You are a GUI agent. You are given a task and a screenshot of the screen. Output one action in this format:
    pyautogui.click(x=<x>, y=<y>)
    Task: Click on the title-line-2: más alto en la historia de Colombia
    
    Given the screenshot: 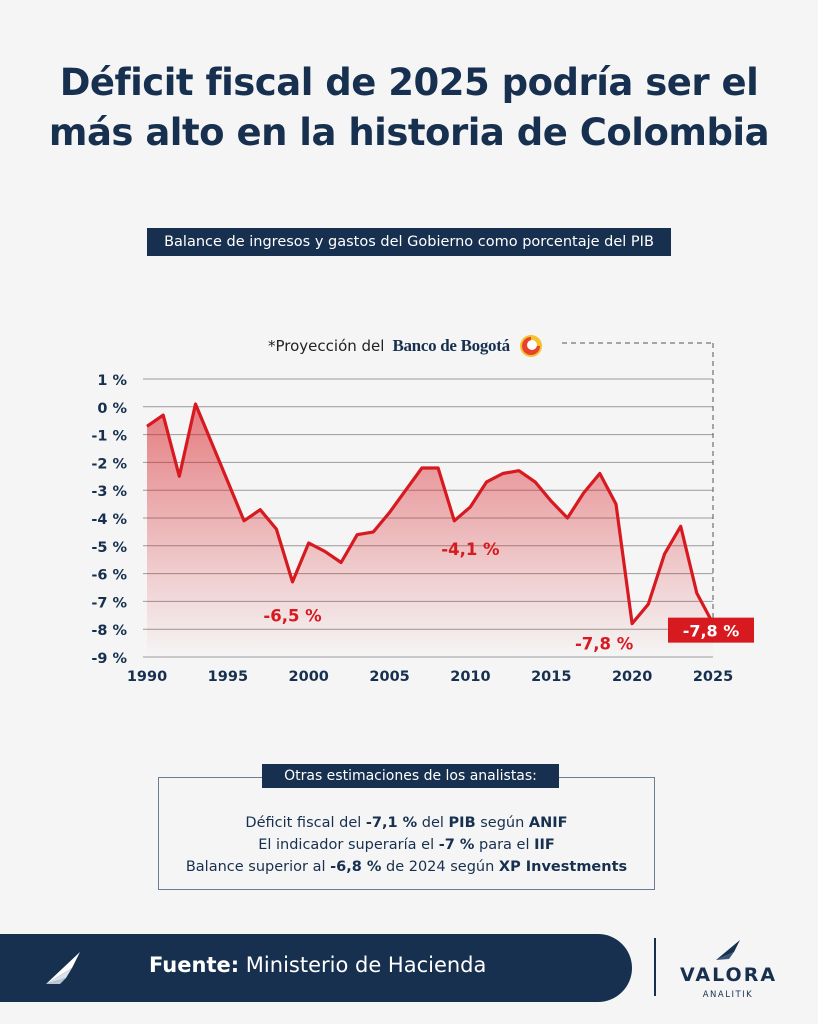 What is the action you would take?
    pyautogui.click(x=409, y=132)
    